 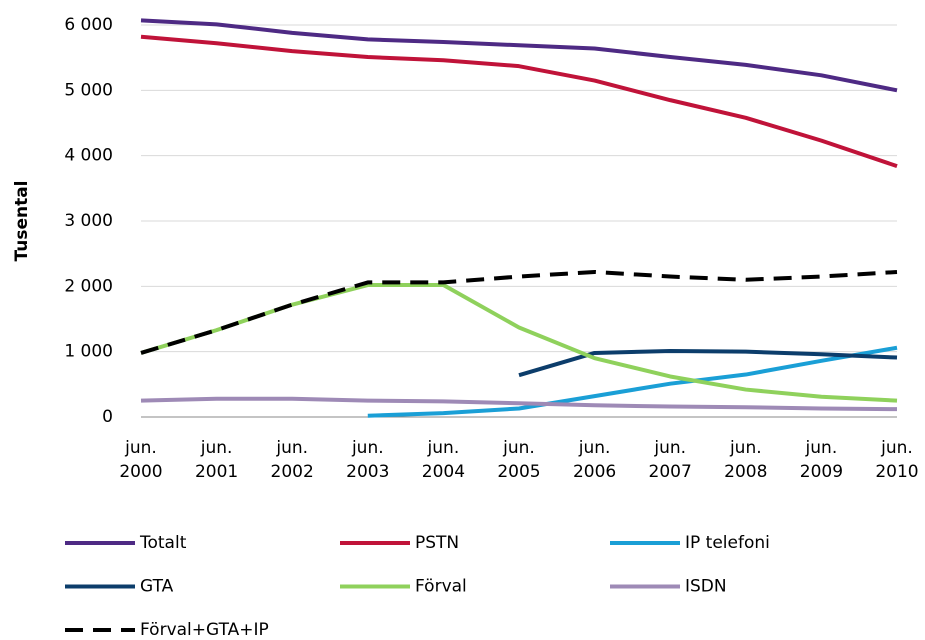 What do you see at coordinates (594, 460) in the screenshot?
I see `x-tick-label: jun. 2006` at bounding box center [594, 460].